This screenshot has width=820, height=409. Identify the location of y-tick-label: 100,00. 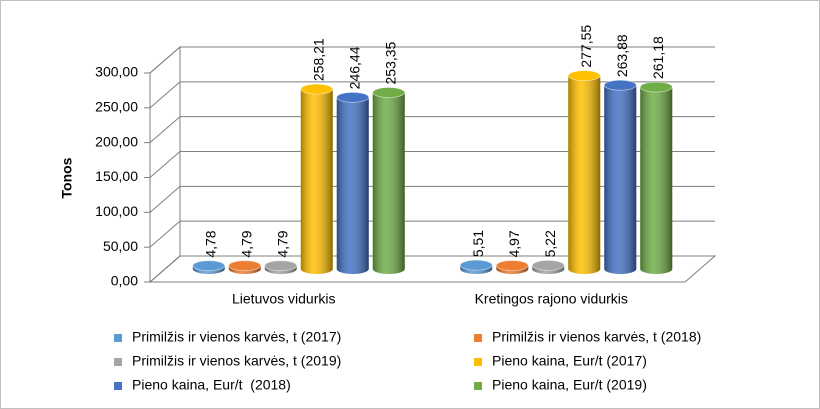
(116, 211).